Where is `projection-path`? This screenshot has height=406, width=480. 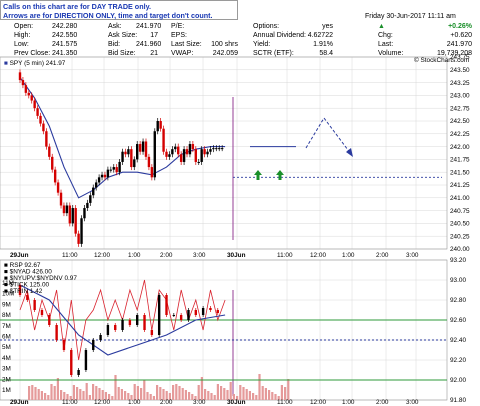 projection-path is located at coordinates (328, 136).